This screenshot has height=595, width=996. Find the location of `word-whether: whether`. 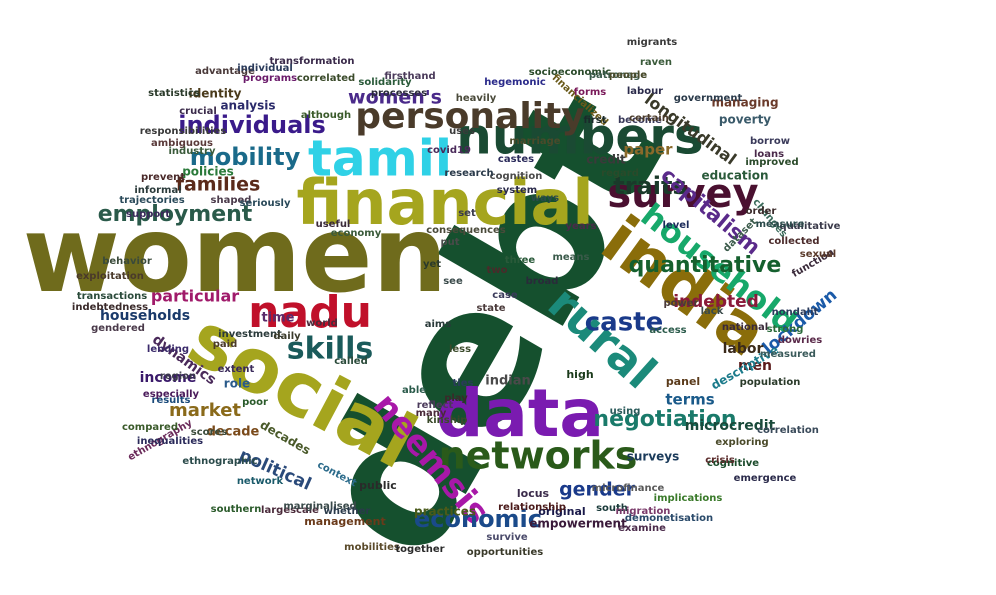

word-whether: whether is located at coordinates (347, 511).